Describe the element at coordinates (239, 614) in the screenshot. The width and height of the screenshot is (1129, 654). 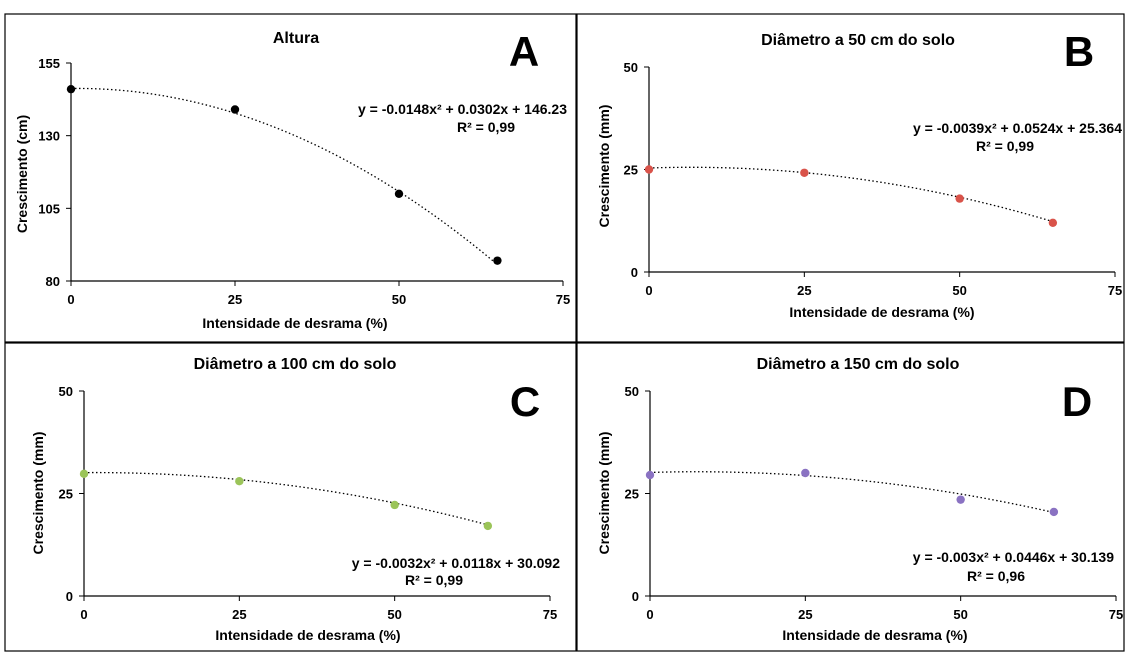
I see `panel-c-x-tick-label-1: 25` at that location.